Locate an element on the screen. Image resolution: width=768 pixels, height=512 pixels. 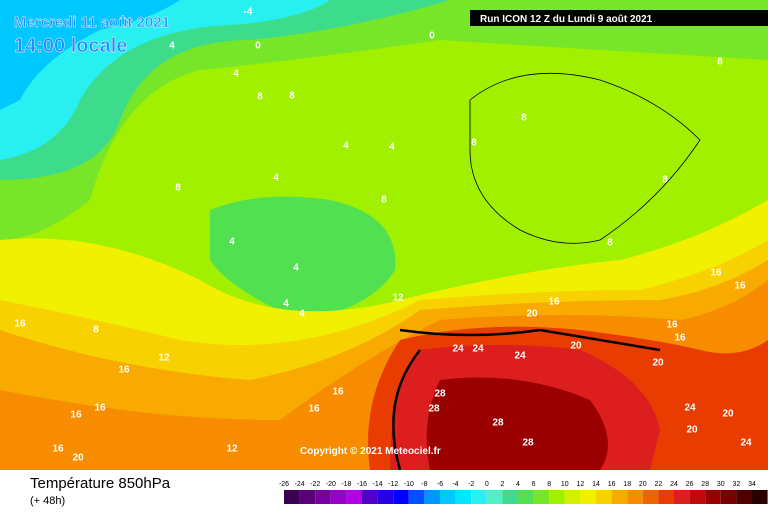
legend-title: Température 850hPa is located at coordinates (100, 483).